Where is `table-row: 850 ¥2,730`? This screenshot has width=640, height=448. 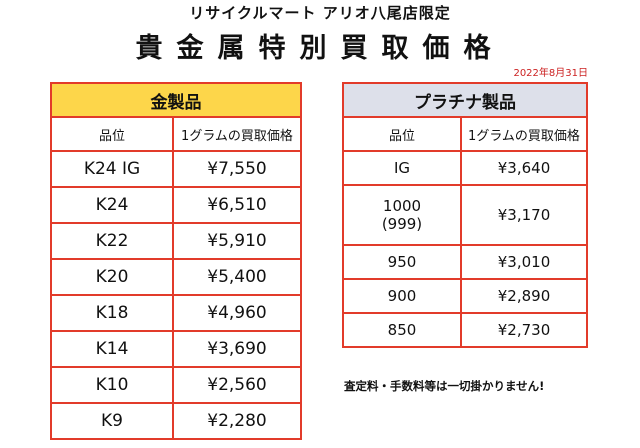
table-row: 850 ¥2,730 is located at coordinates (465, 330).